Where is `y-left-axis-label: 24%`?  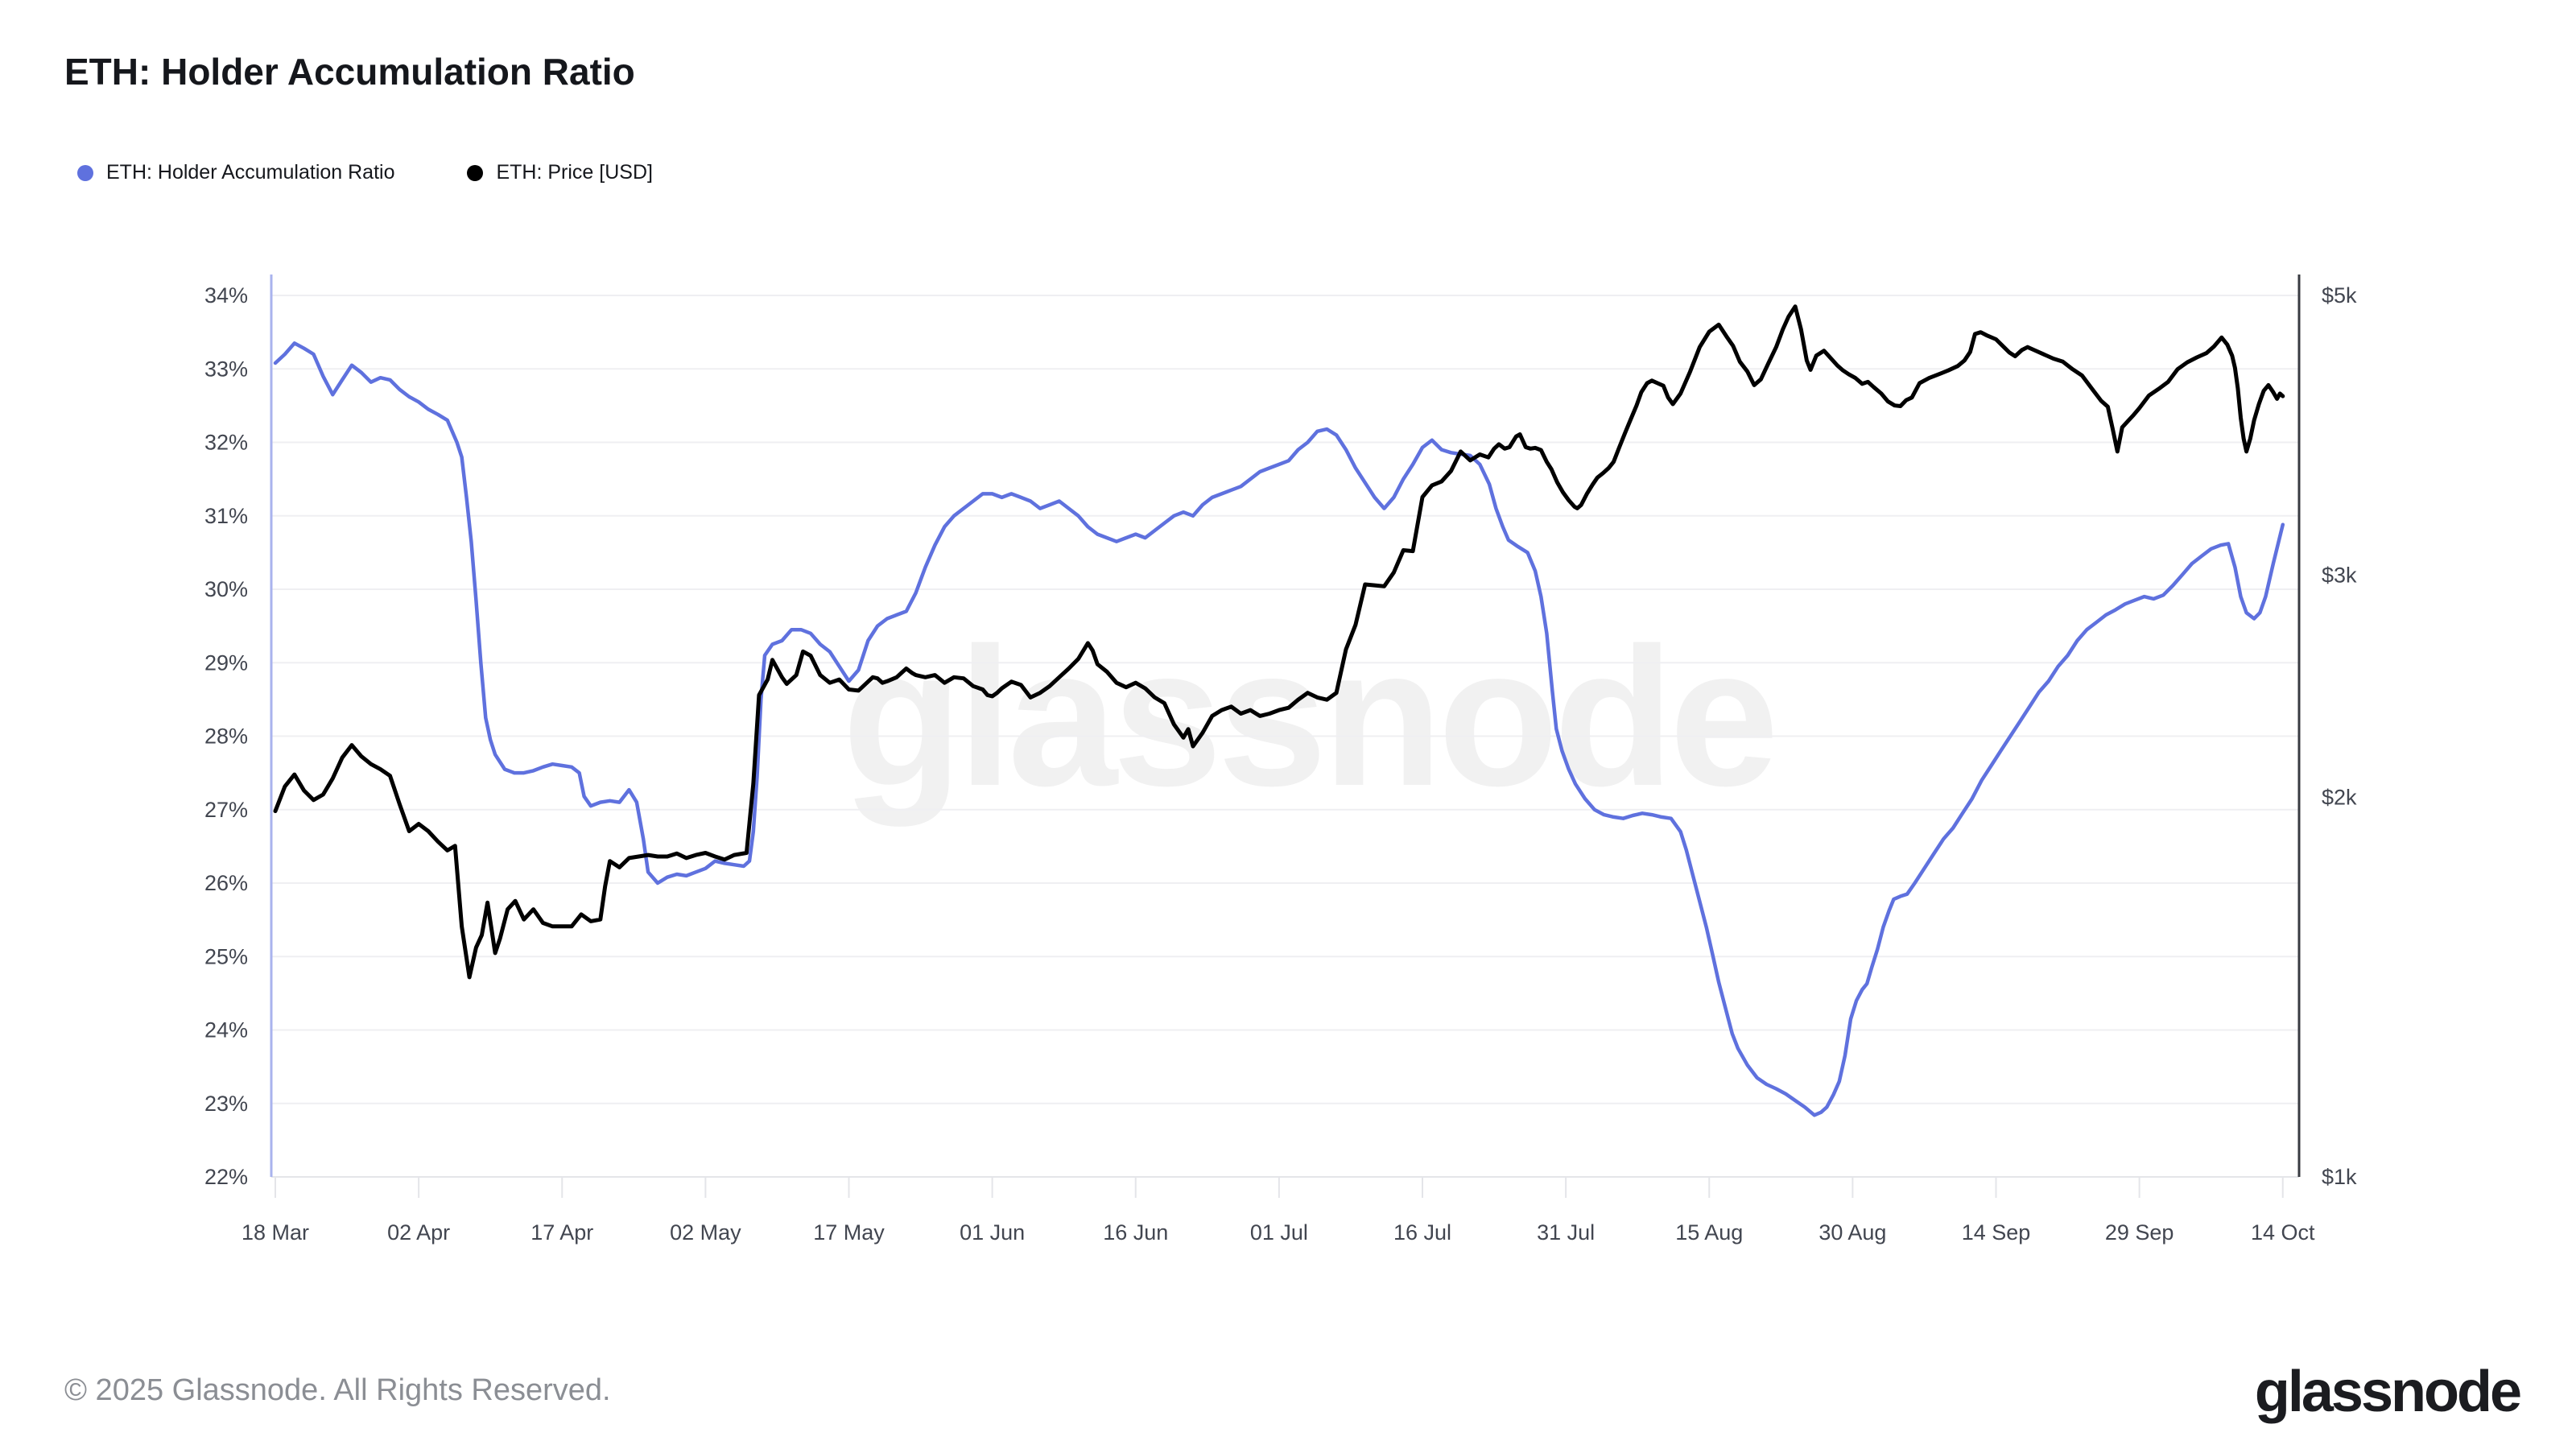
y-left-axis-label: 24% is located at coordinates (226, 1030).